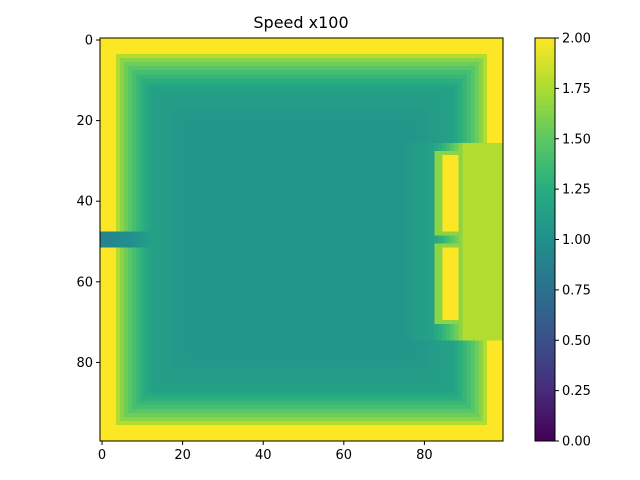 This screenshot has width=640, height=480. I want to click on y-tick-label: 60, so click(84, 282).